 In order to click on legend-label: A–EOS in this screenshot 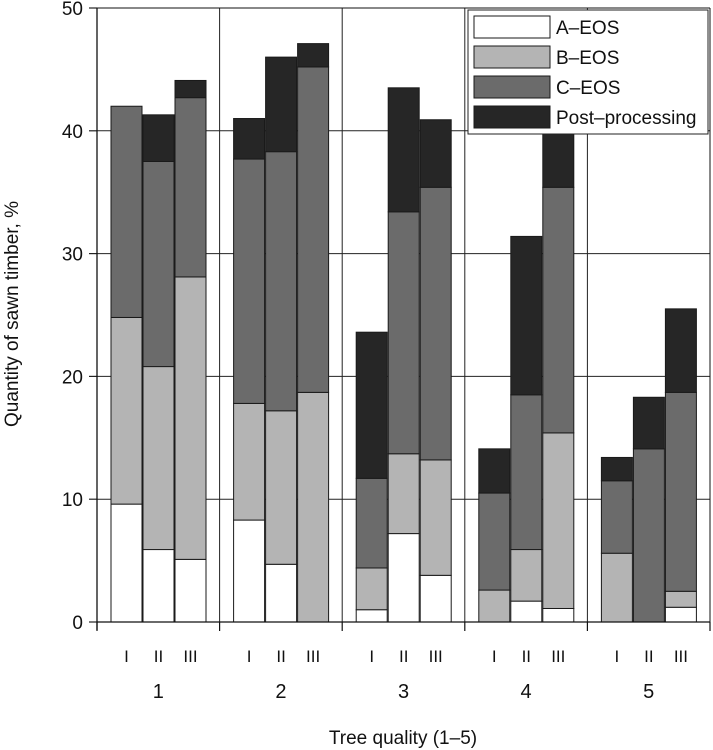, I will do `click(587, 28)`.